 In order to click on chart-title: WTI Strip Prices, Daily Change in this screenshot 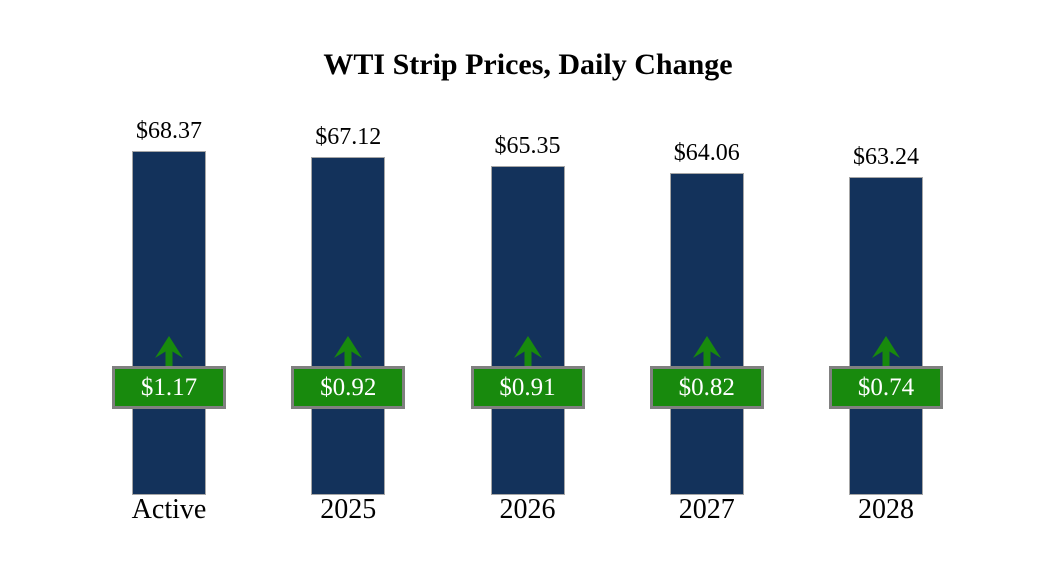, I will do `click(528, 64)`.